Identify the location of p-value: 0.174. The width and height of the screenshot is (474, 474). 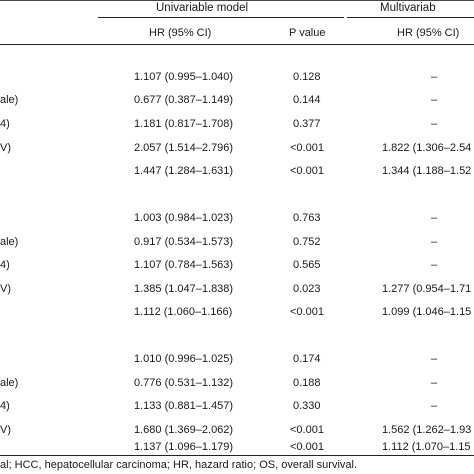
(307, 359).